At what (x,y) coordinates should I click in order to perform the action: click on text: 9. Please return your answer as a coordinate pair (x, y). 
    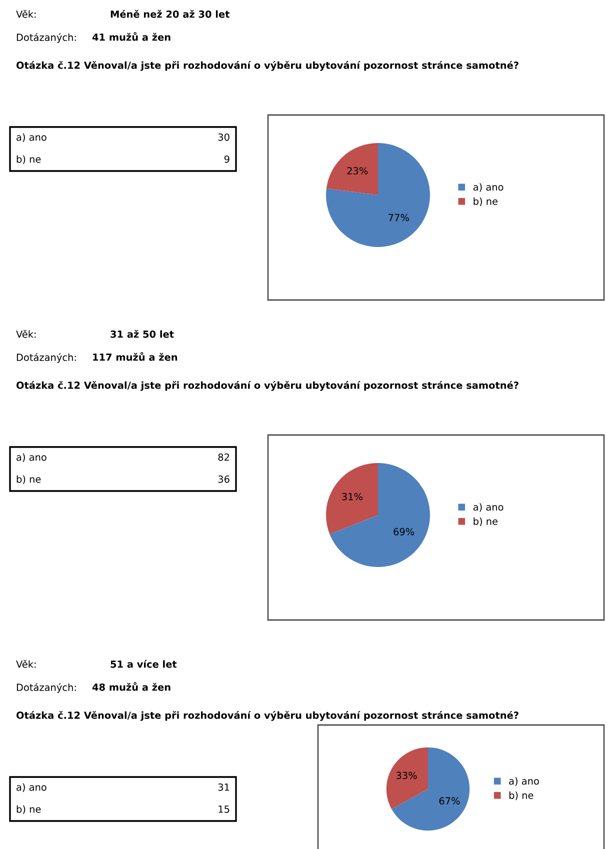
    Looking at the image, I should click on (227, 159).